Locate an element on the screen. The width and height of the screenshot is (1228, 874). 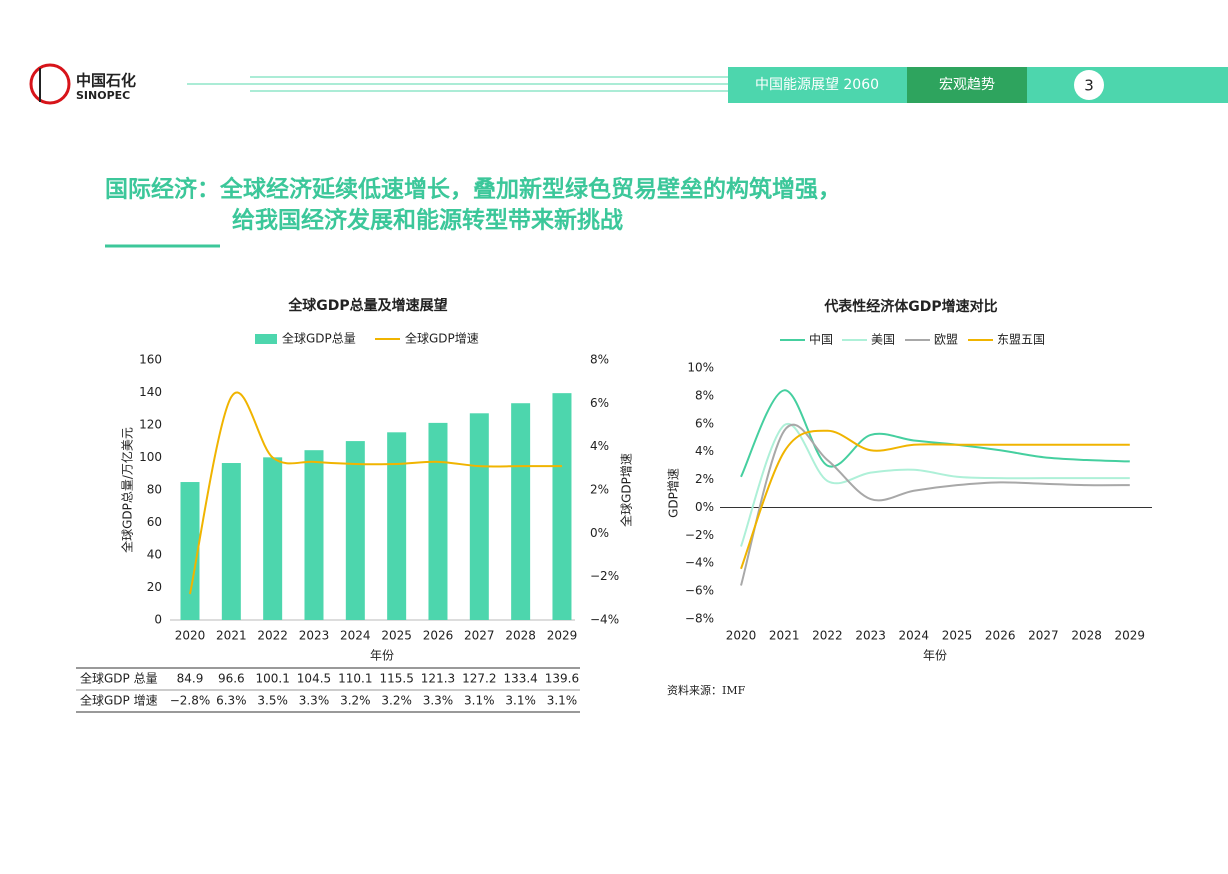
y2-tick-label: 6% is located at coordinates (599, 403).